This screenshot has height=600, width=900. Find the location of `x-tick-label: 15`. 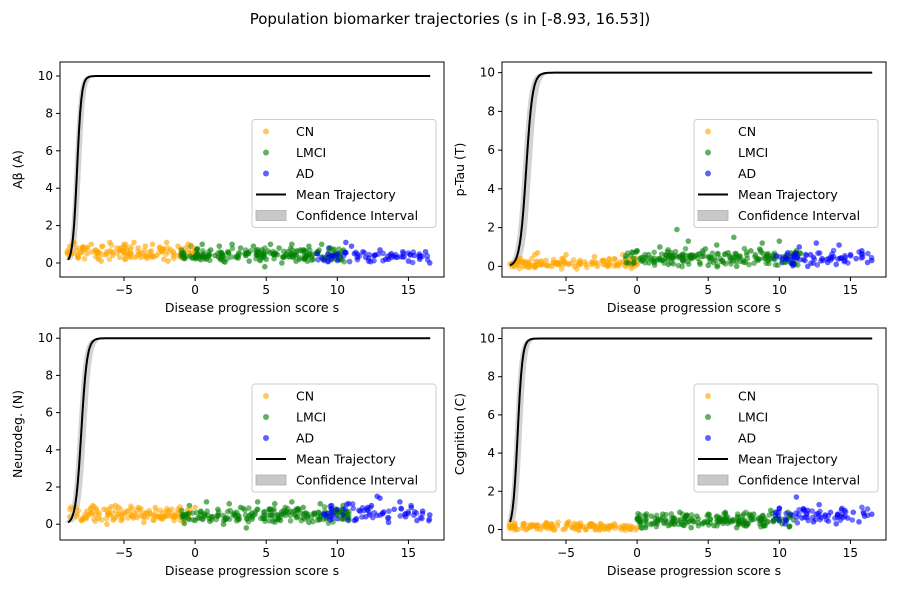

x-tick-label: 15 is located at coordinates (408, 553).